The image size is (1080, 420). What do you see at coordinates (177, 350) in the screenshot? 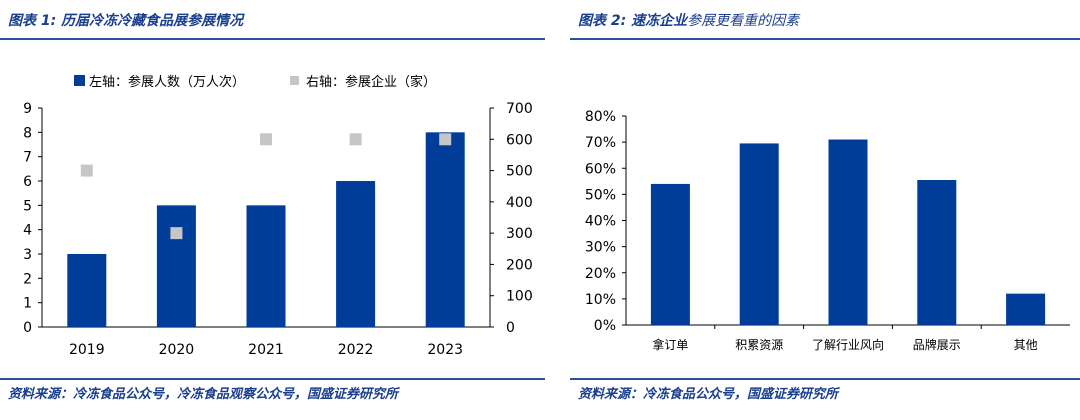
I see `x-tick-label: 2020` at bounding box center [177, 350].